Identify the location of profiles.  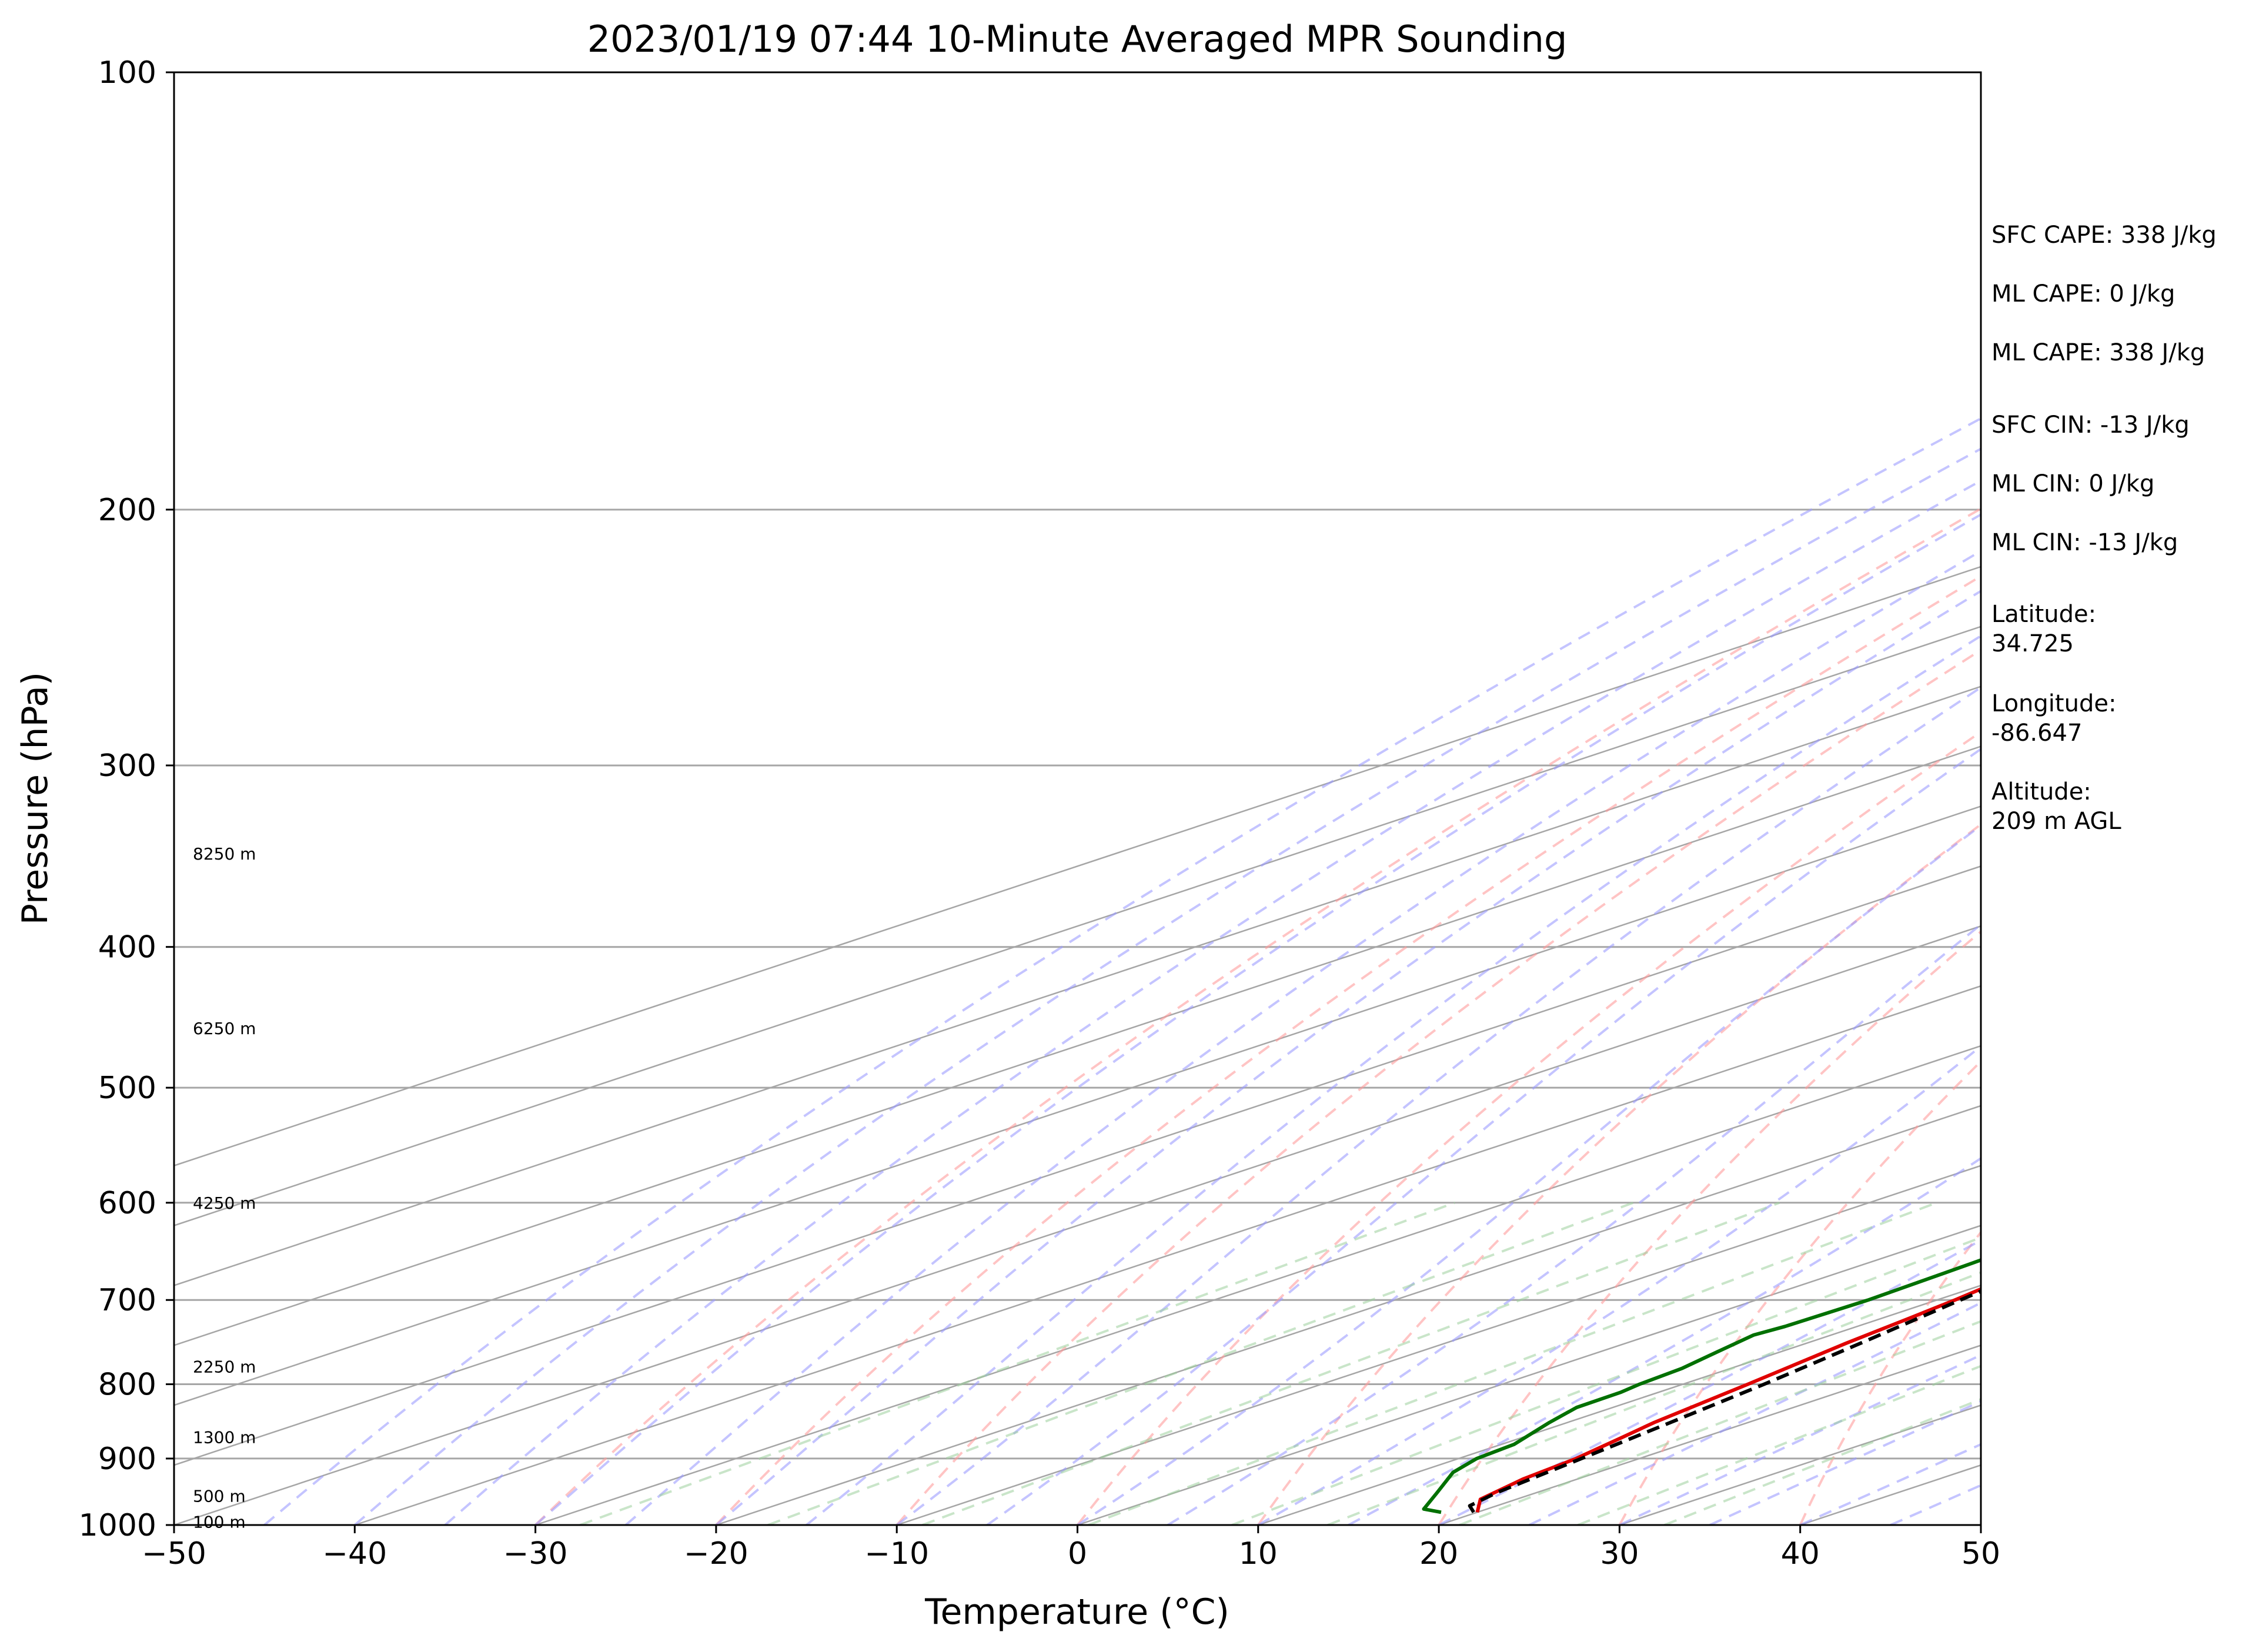
(1701, 1386).